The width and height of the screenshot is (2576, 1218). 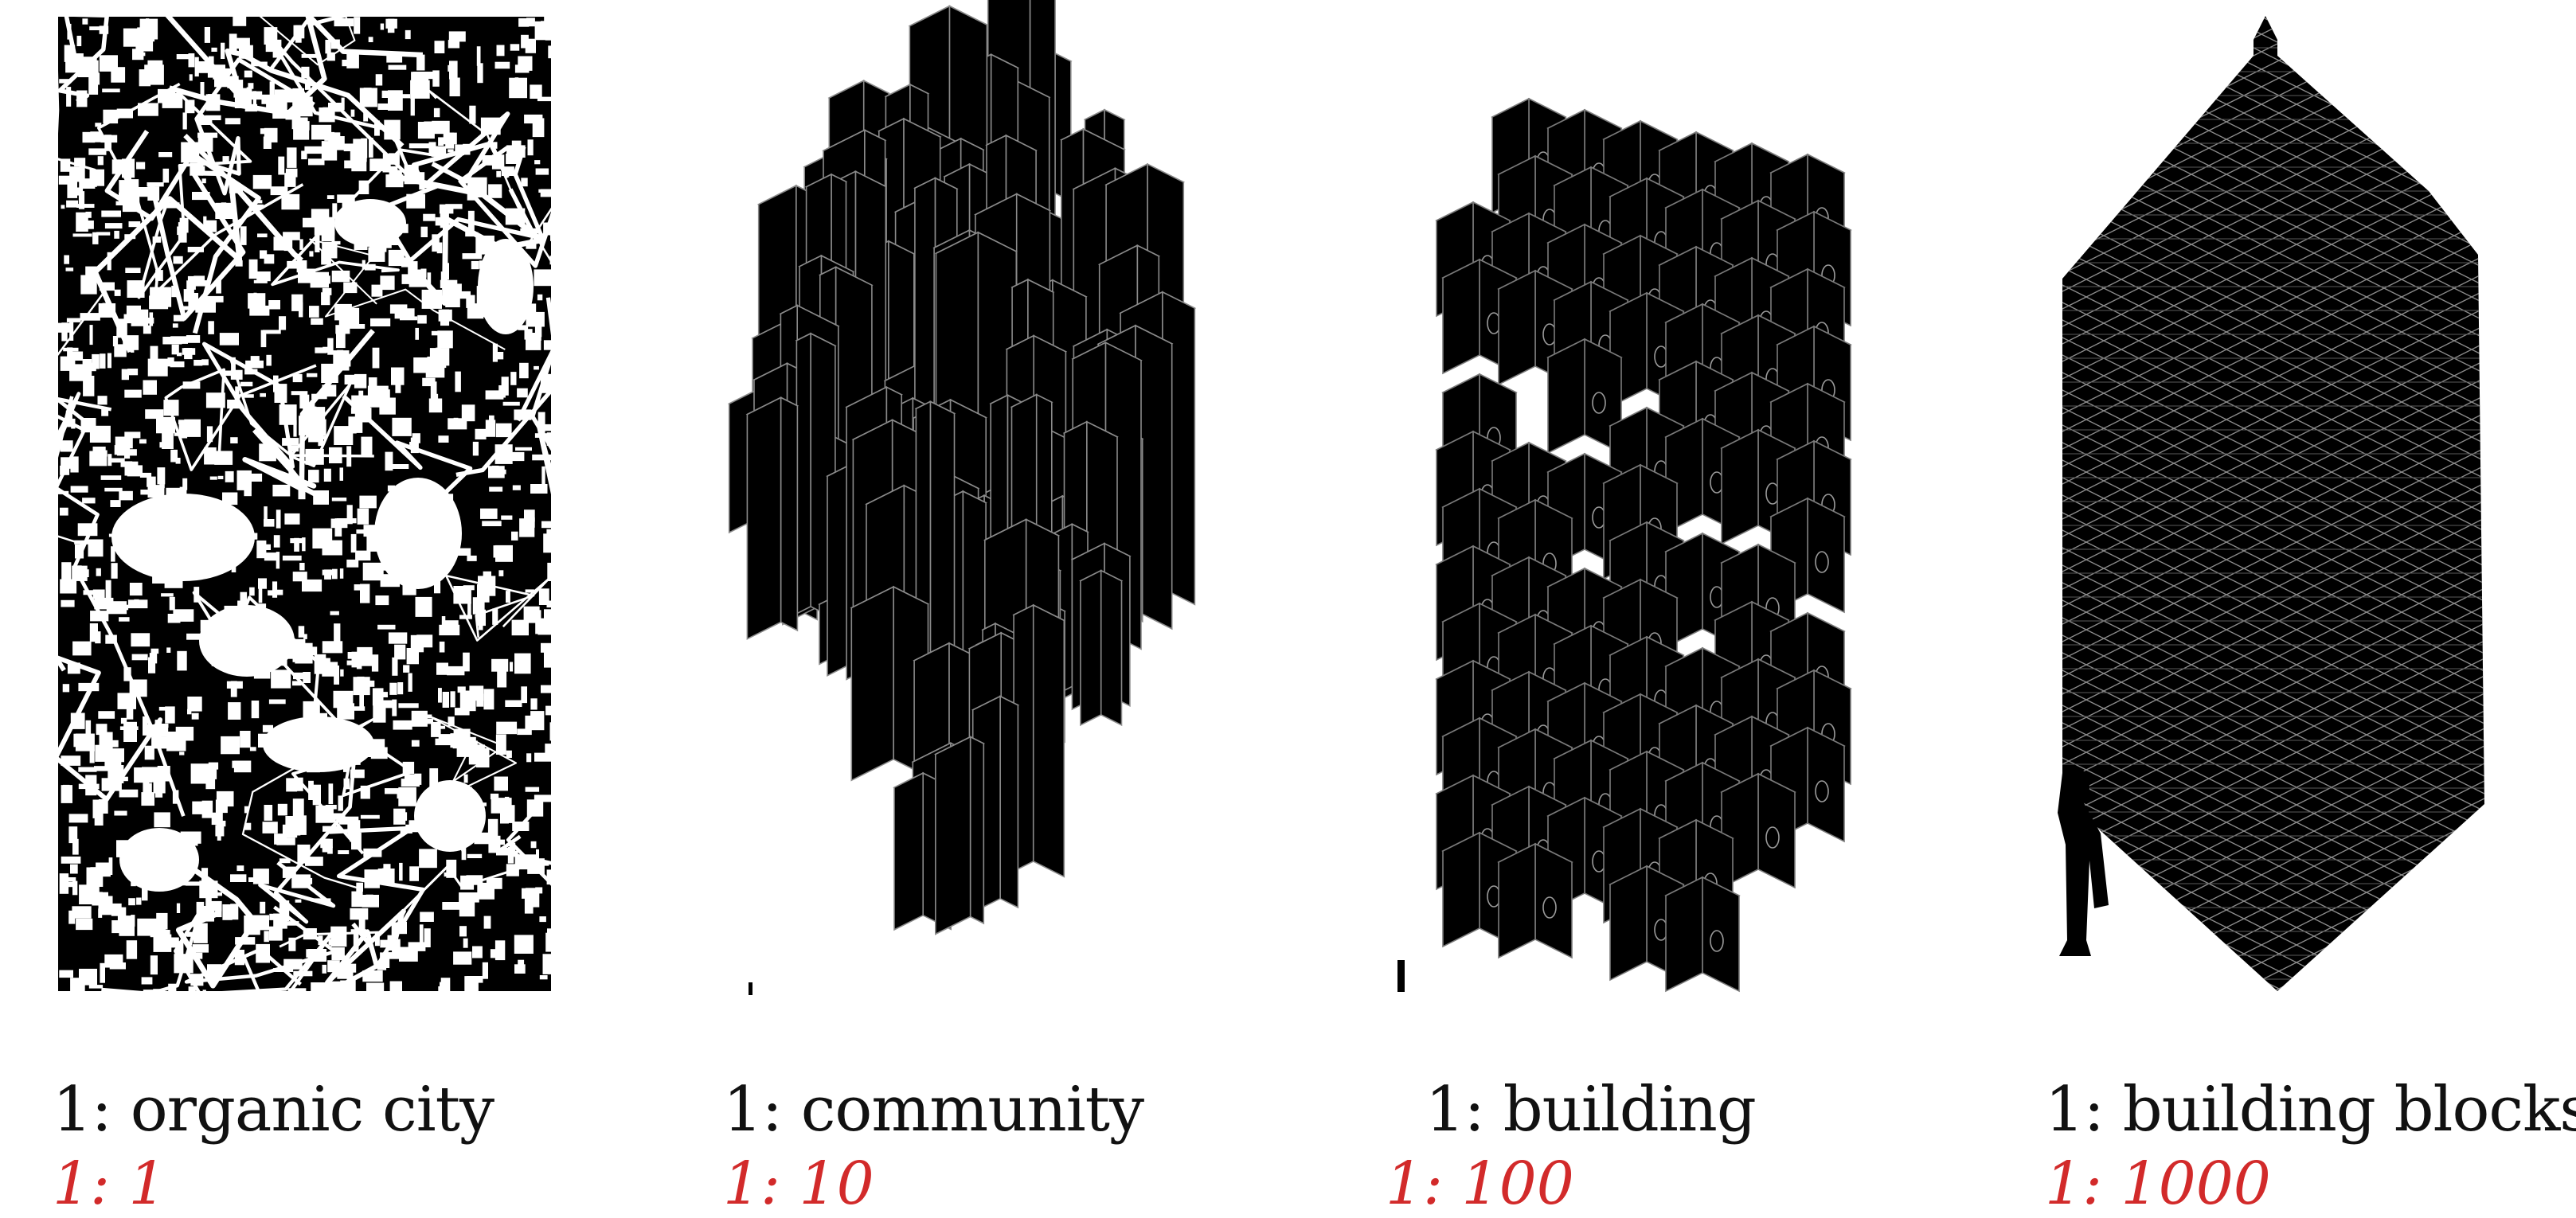 I want to click on community-tower, so click(x=772, y=518).